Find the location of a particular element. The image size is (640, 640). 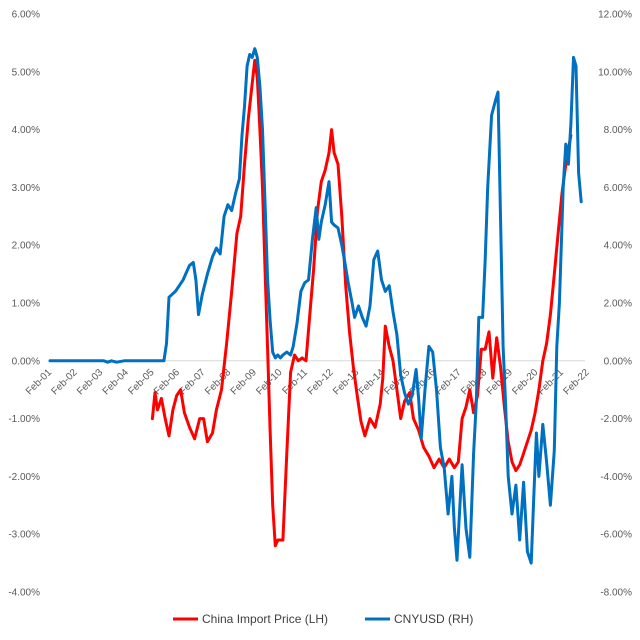

right-tick-label: 8.00% is located at coordinates (618, 130).